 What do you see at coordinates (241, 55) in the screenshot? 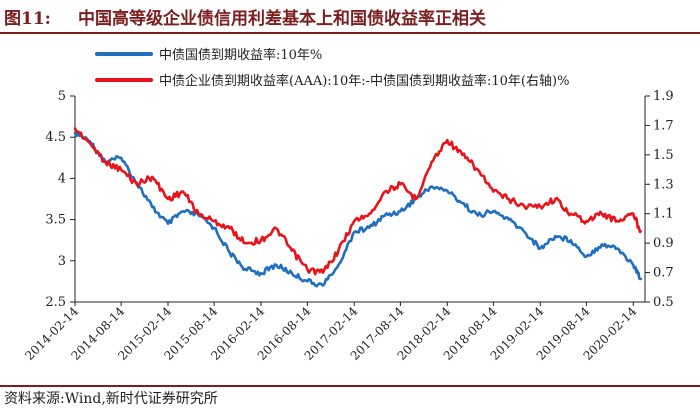
I see `legend-label-series1: 中债国债到期收益率:10年%` at bounding box center [241, 55].